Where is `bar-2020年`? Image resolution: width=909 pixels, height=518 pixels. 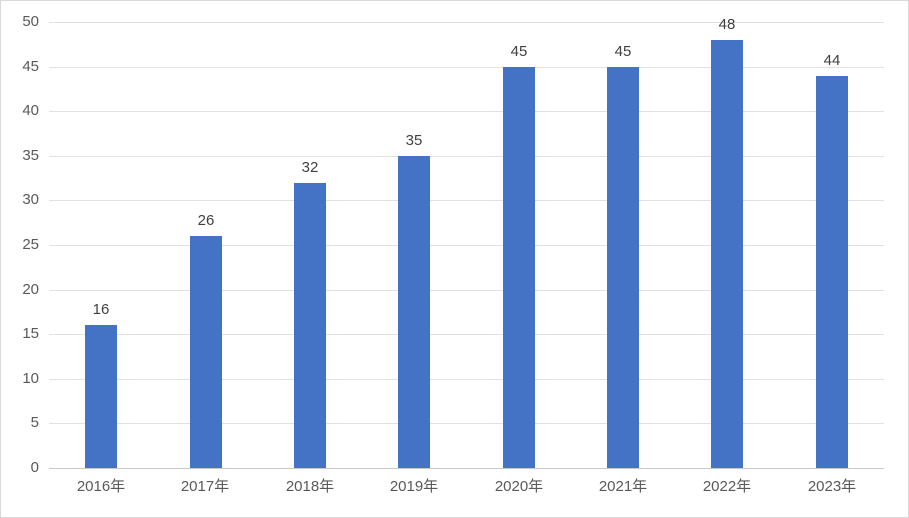
bar-2020年 is located at coordinates (519, 267).